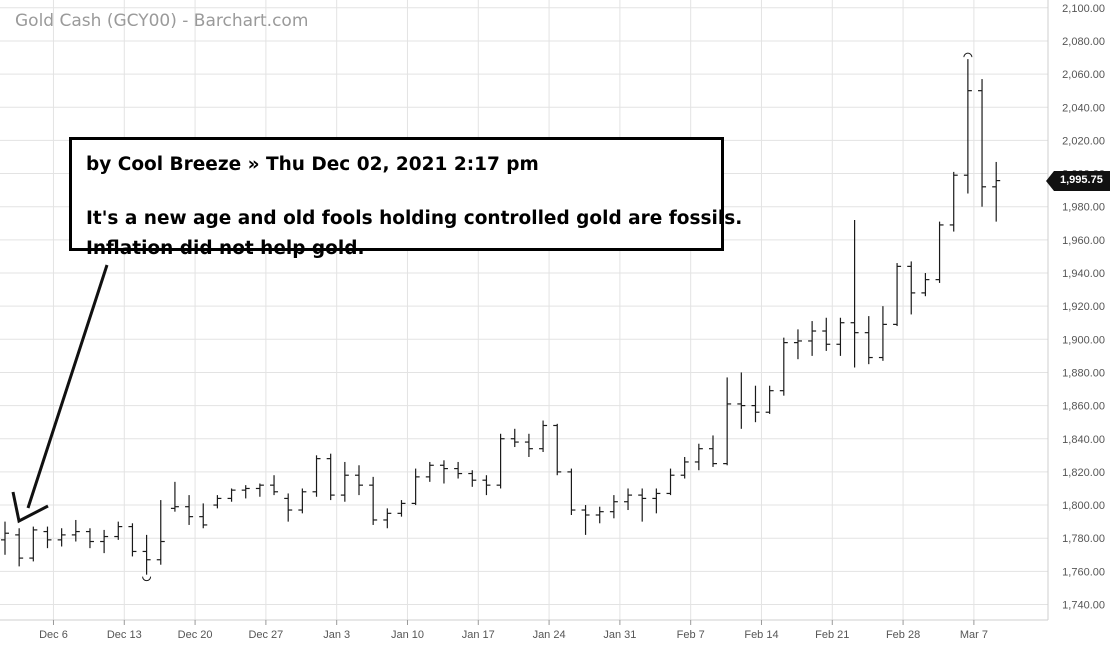 The height and width of the screenshot is (645, 1110). What do you see at coordinates (1083, 241) in the screenshot?
I see `y-tick-label: 1,960.00` at bounding box center [1083, 241].